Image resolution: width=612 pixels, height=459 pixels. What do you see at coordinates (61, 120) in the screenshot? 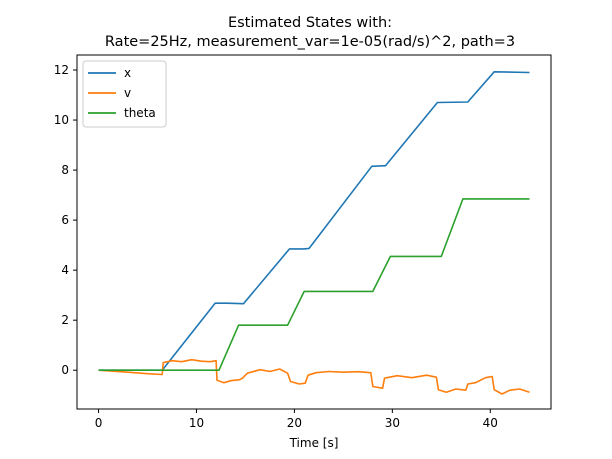
I see `y-tick-label: 10` at bounding box center [61, 120].